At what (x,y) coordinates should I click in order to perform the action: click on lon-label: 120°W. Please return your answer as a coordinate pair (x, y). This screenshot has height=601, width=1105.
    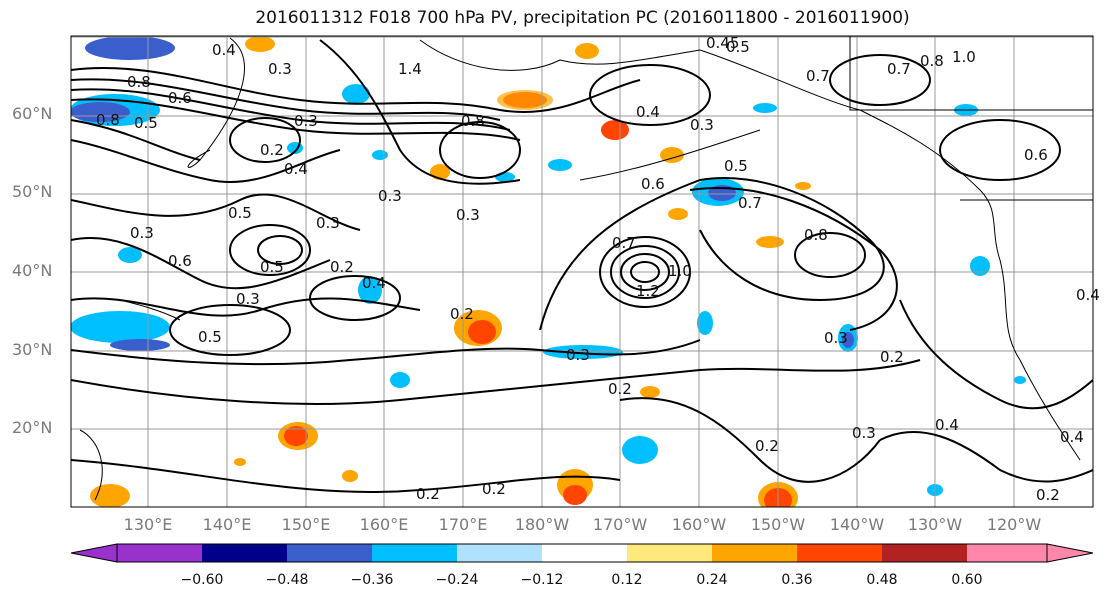
    Looking at the image, I should click on (1014, 524).